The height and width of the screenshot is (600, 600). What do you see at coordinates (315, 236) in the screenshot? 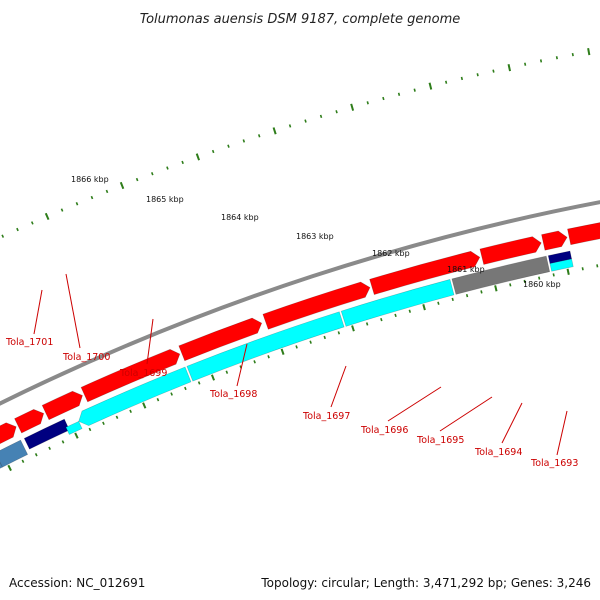
I see `kbp-label-1863: 1863 kbp` at bounding box center [315, 236].